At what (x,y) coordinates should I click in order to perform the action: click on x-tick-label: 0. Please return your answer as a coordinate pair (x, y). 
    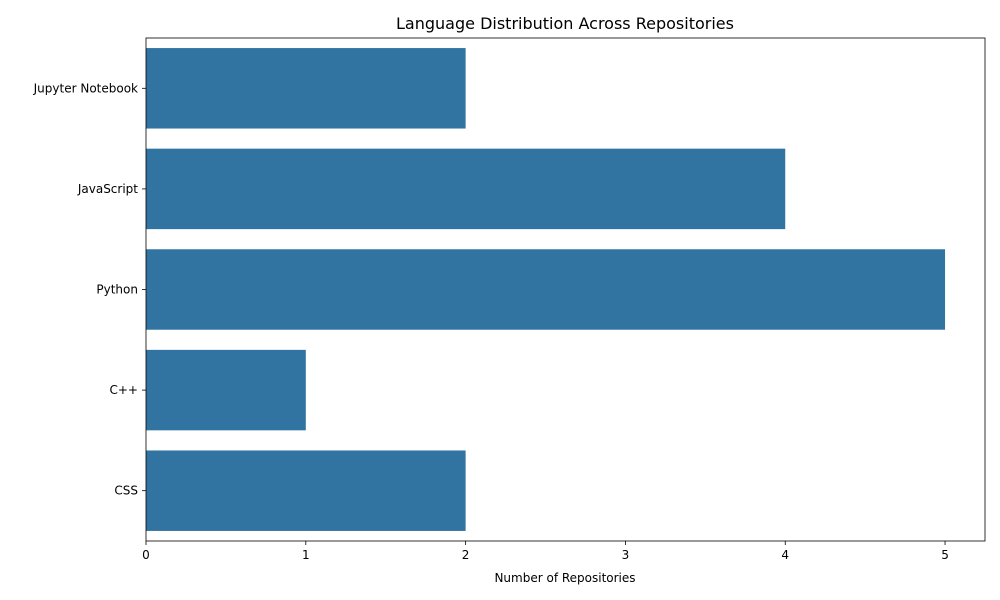
    Looking at the image, I should click on (146, 555).